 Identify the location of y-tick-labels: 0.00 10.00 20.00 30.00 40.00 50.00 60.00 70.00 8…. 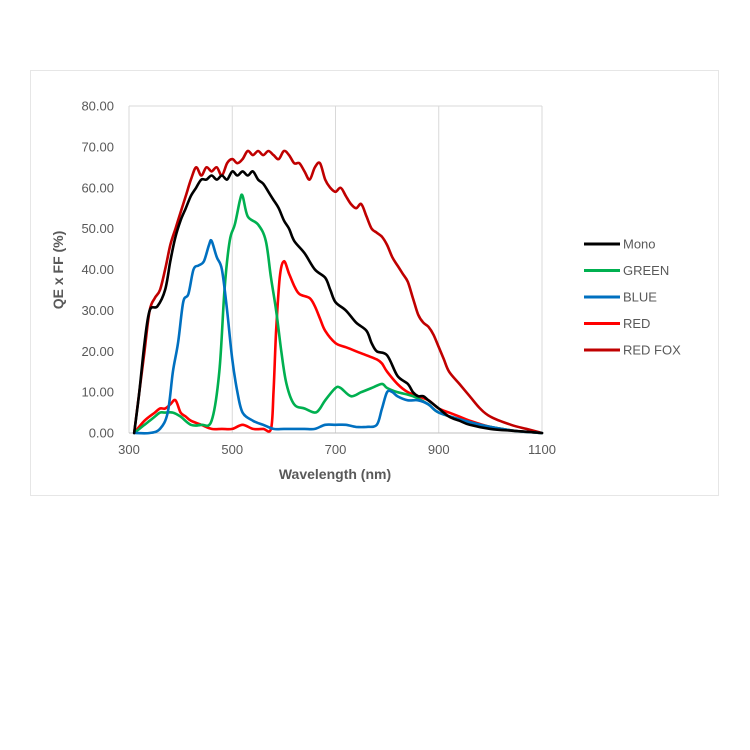
(97, 270).